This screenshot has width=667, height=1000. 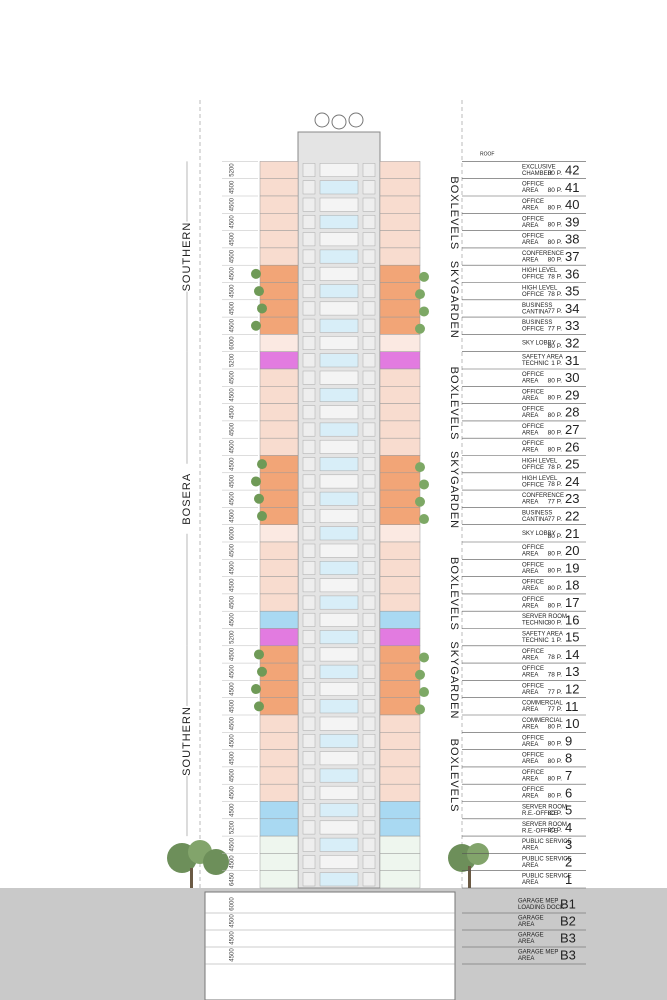 I want to click on floor-number: 2, so click(x=568, y=861).